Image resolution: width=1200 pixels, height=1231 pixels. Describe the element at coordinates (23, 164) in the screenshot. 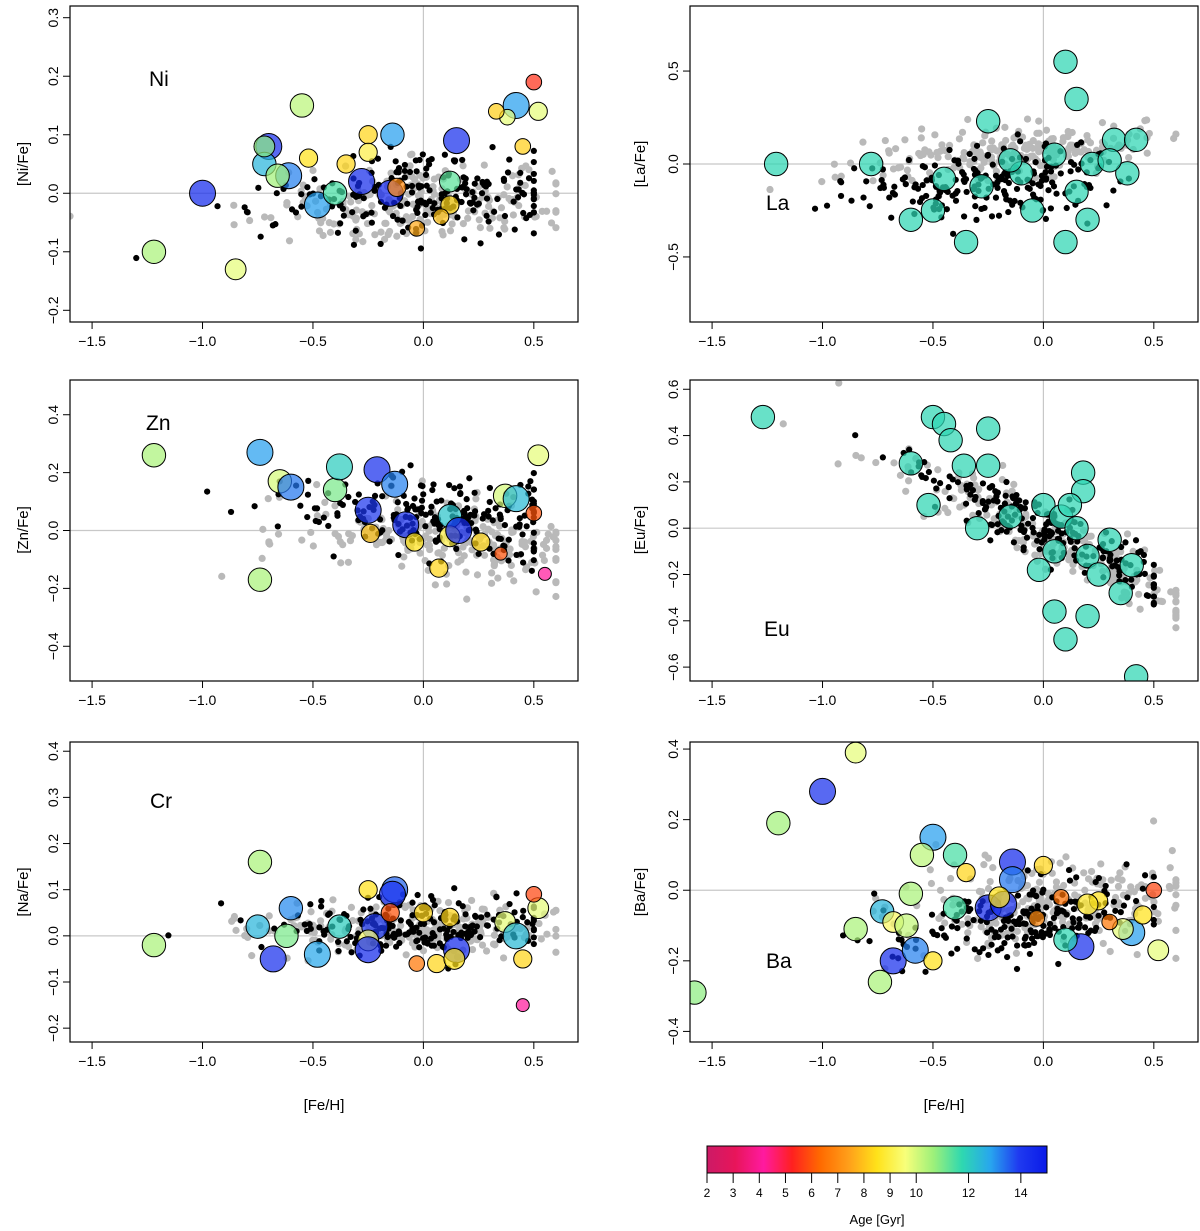

I see `y-axis-label: [Ni/Fe]` at that location.